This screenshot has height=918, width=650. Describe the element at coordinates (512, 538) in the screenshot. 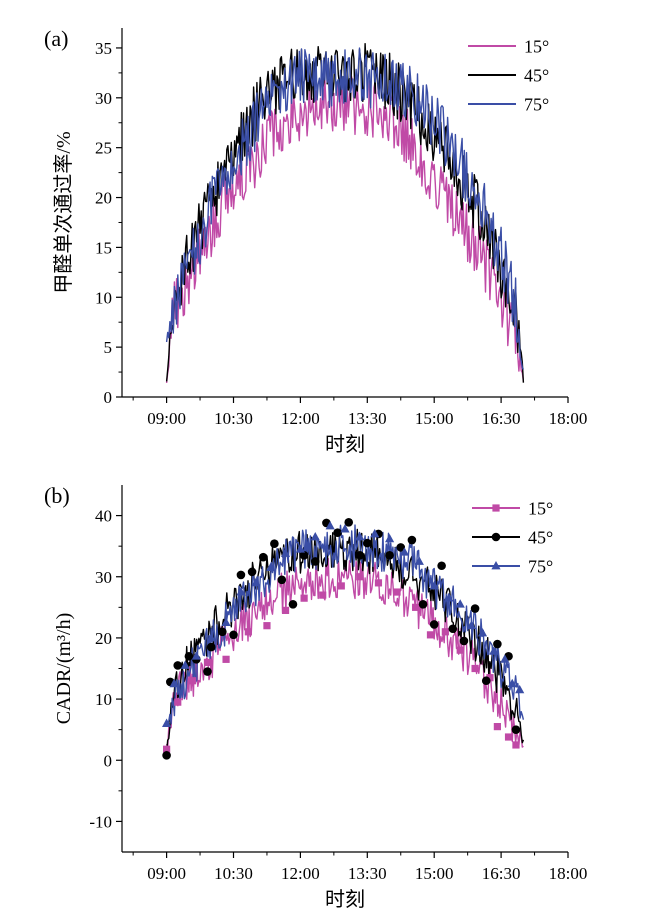

I see `legend: 15° 45° 75°` at that location.